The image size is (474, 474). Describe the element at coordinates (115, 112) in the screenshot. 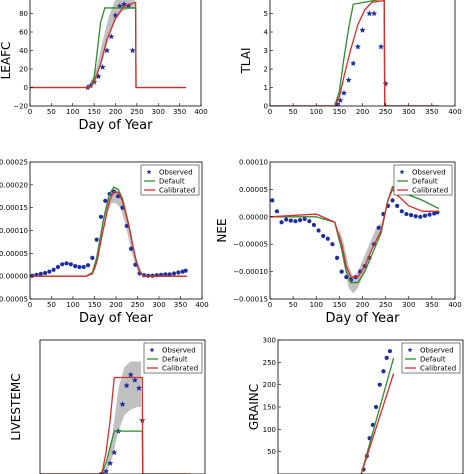

I see `x-tick-label: 200` at that location.